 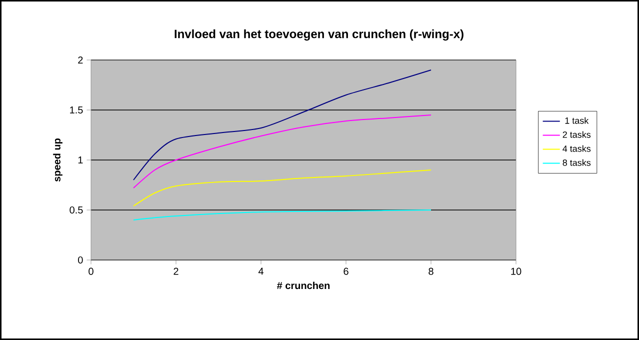 I want to click on y-tick-label: 1, so click(x=80, y=160).